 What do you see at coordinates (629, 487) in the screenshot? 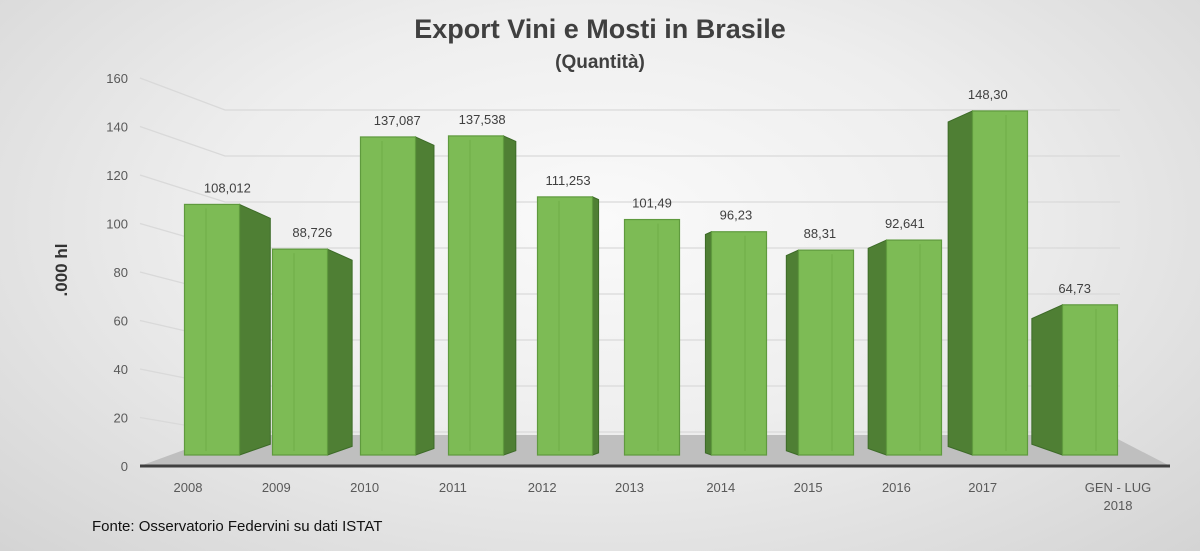
I see `x-tick-label: 2013` at bounding box center [629, 487].